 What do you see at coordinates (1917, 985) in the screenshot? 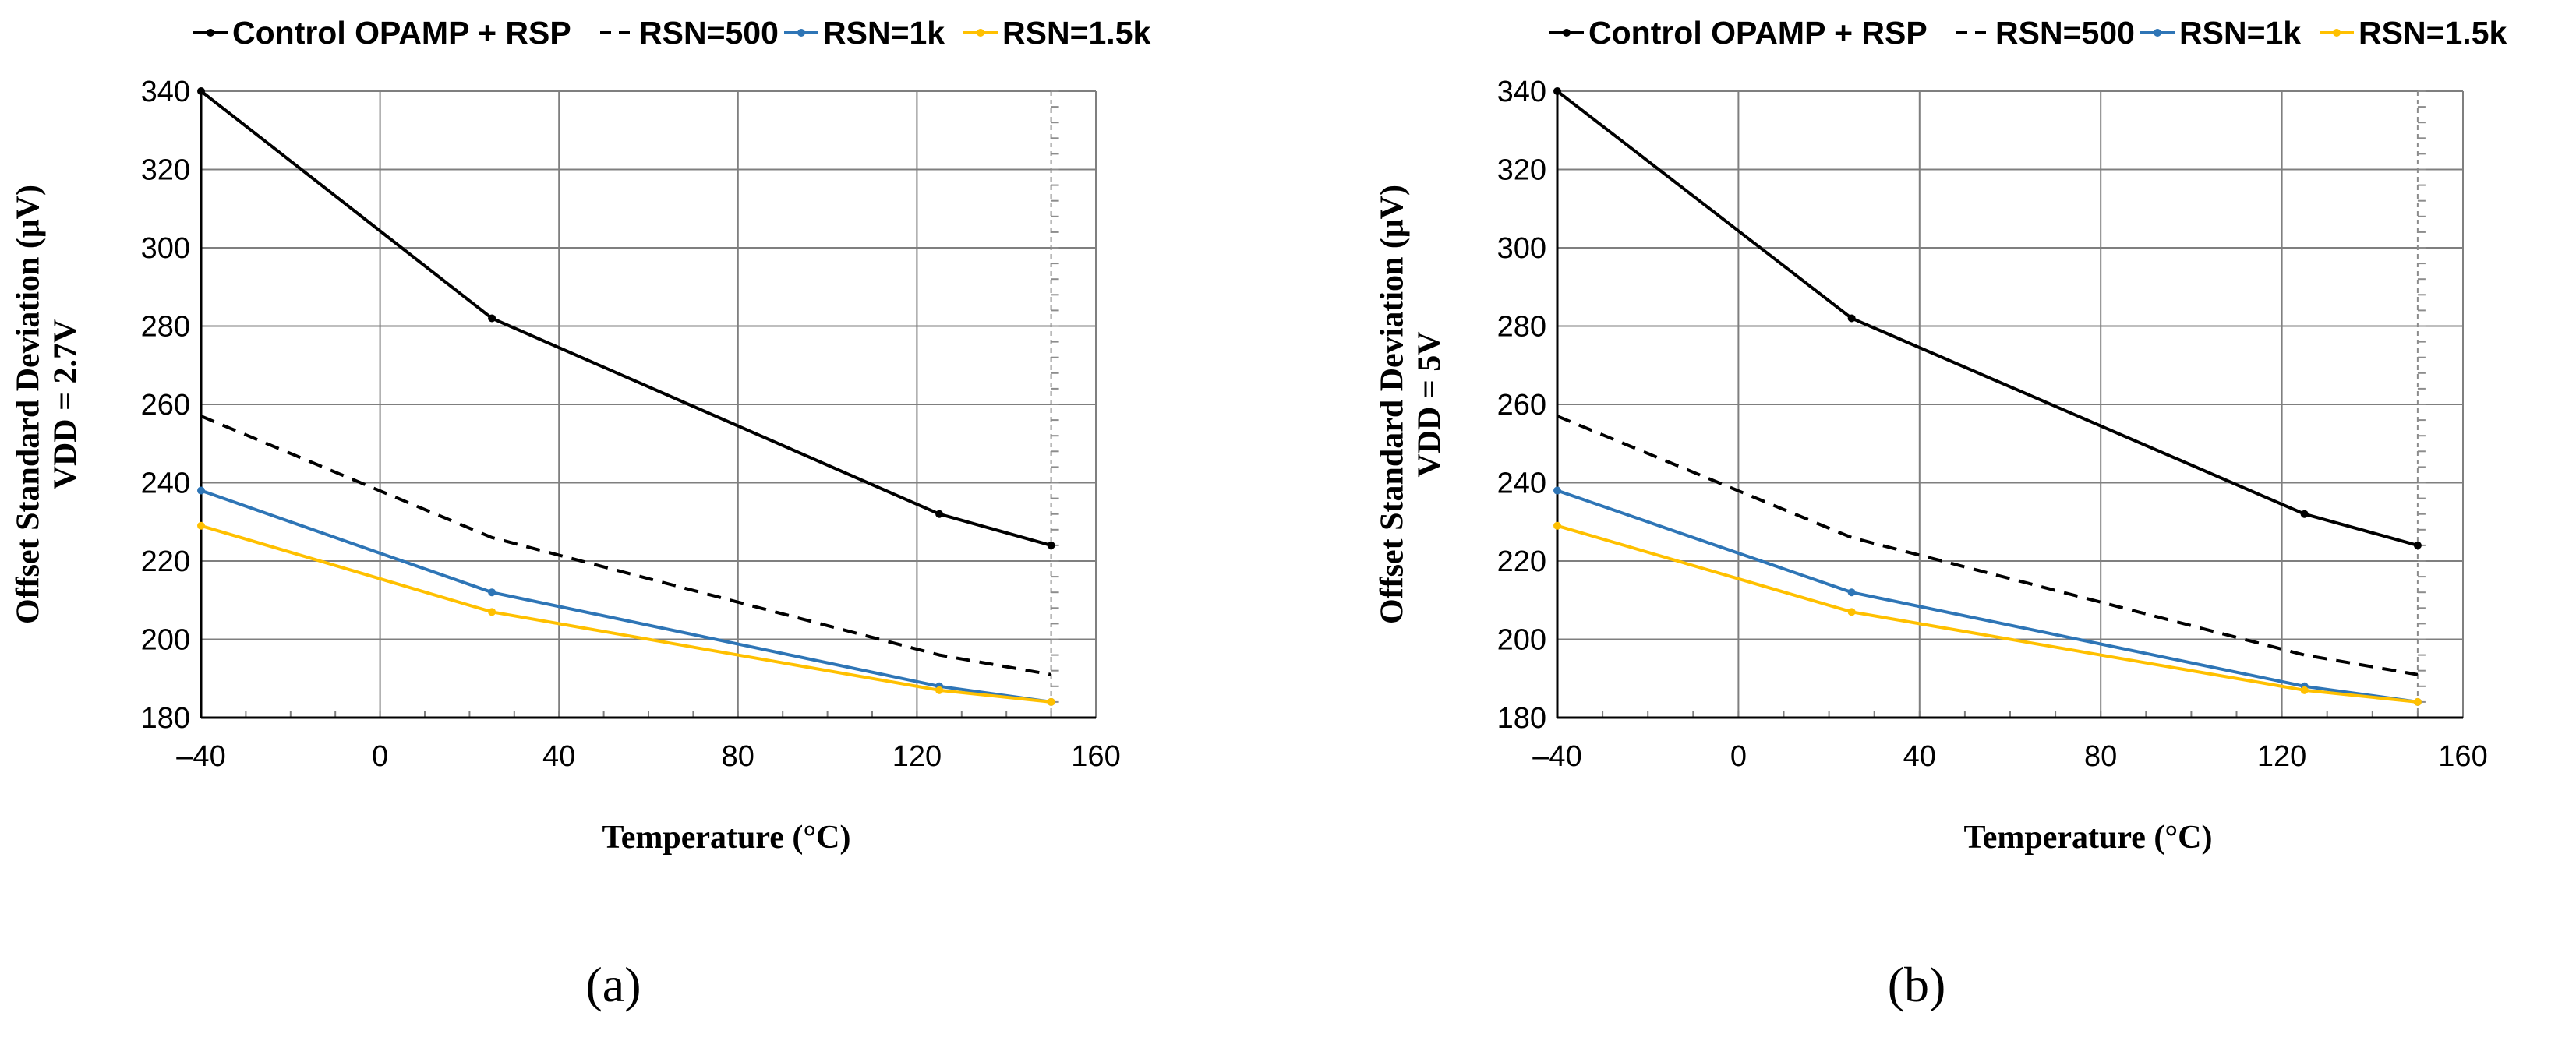
I see `panel-label: (b)` at bounding box center [1917, 985].